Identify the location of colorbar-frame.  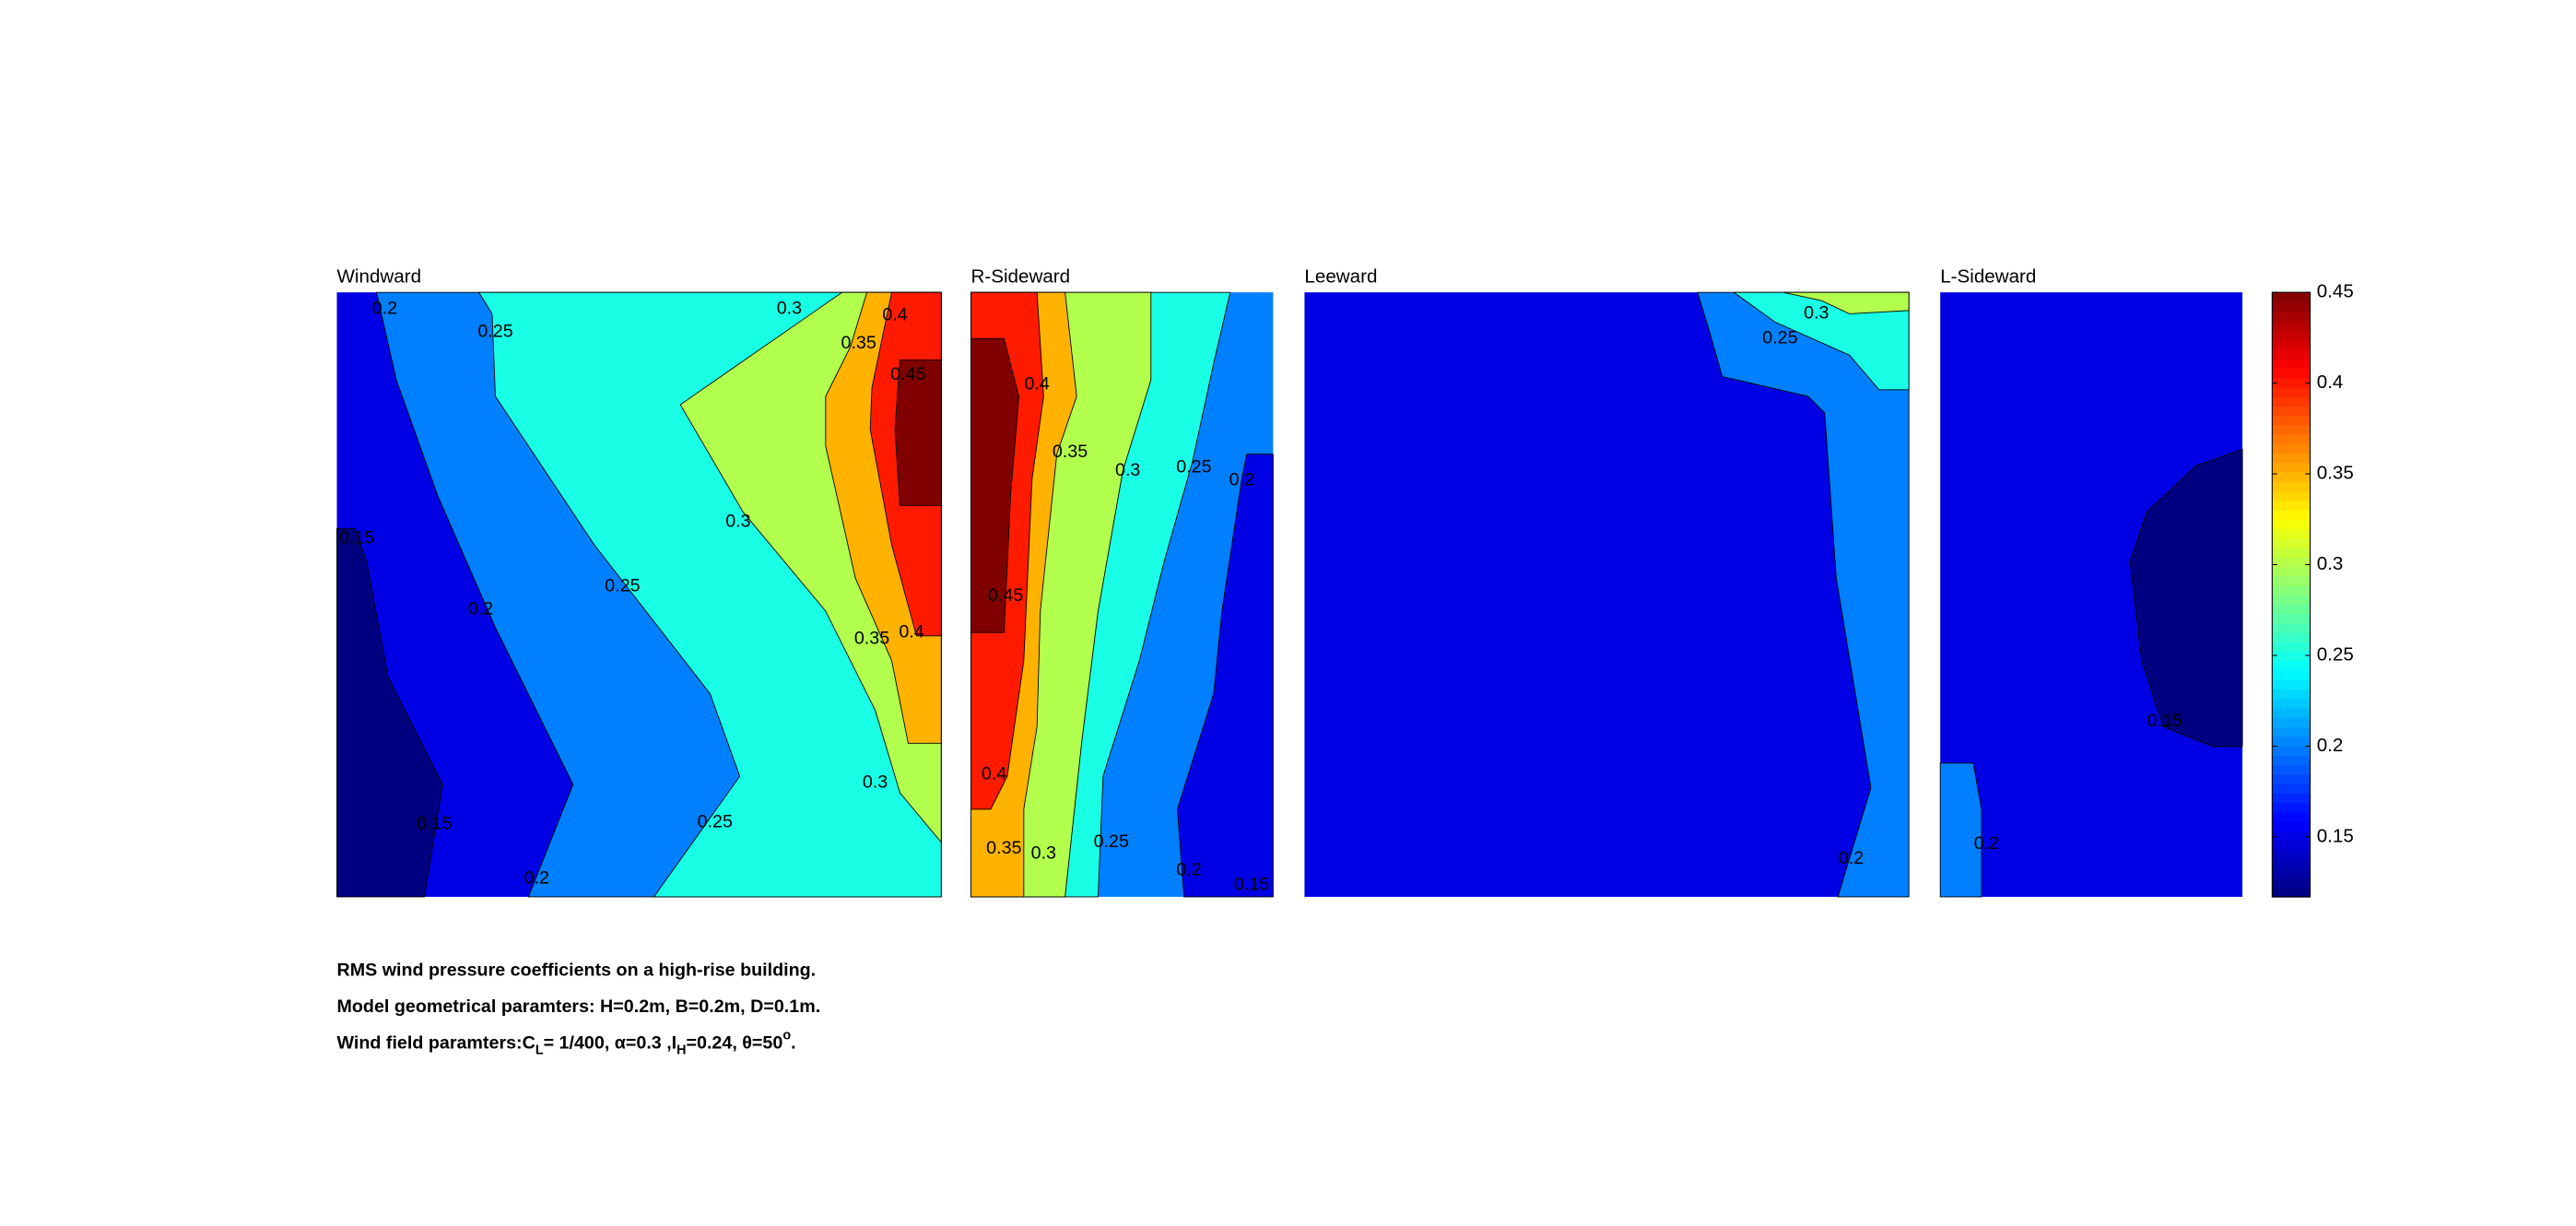
(2291, 595).